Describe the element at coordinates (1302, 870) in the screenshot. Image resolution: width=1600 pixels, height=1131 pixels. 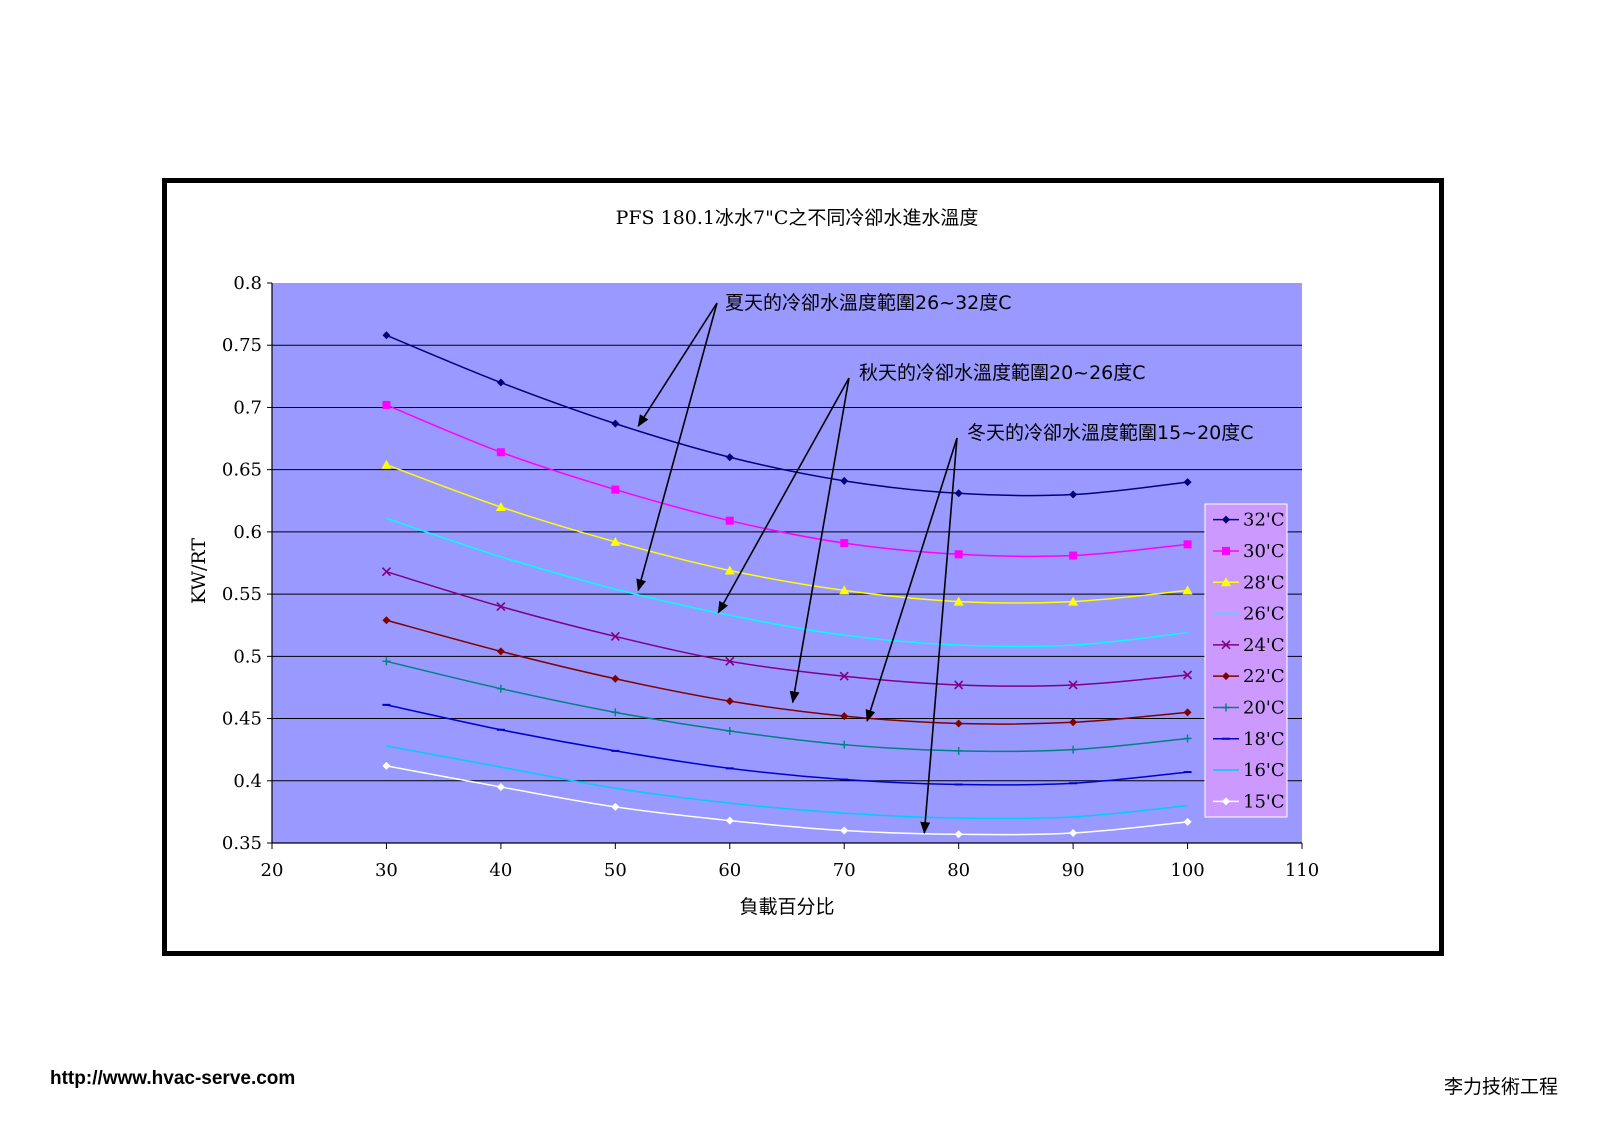
I see `x-tick-label: 110` at that location.